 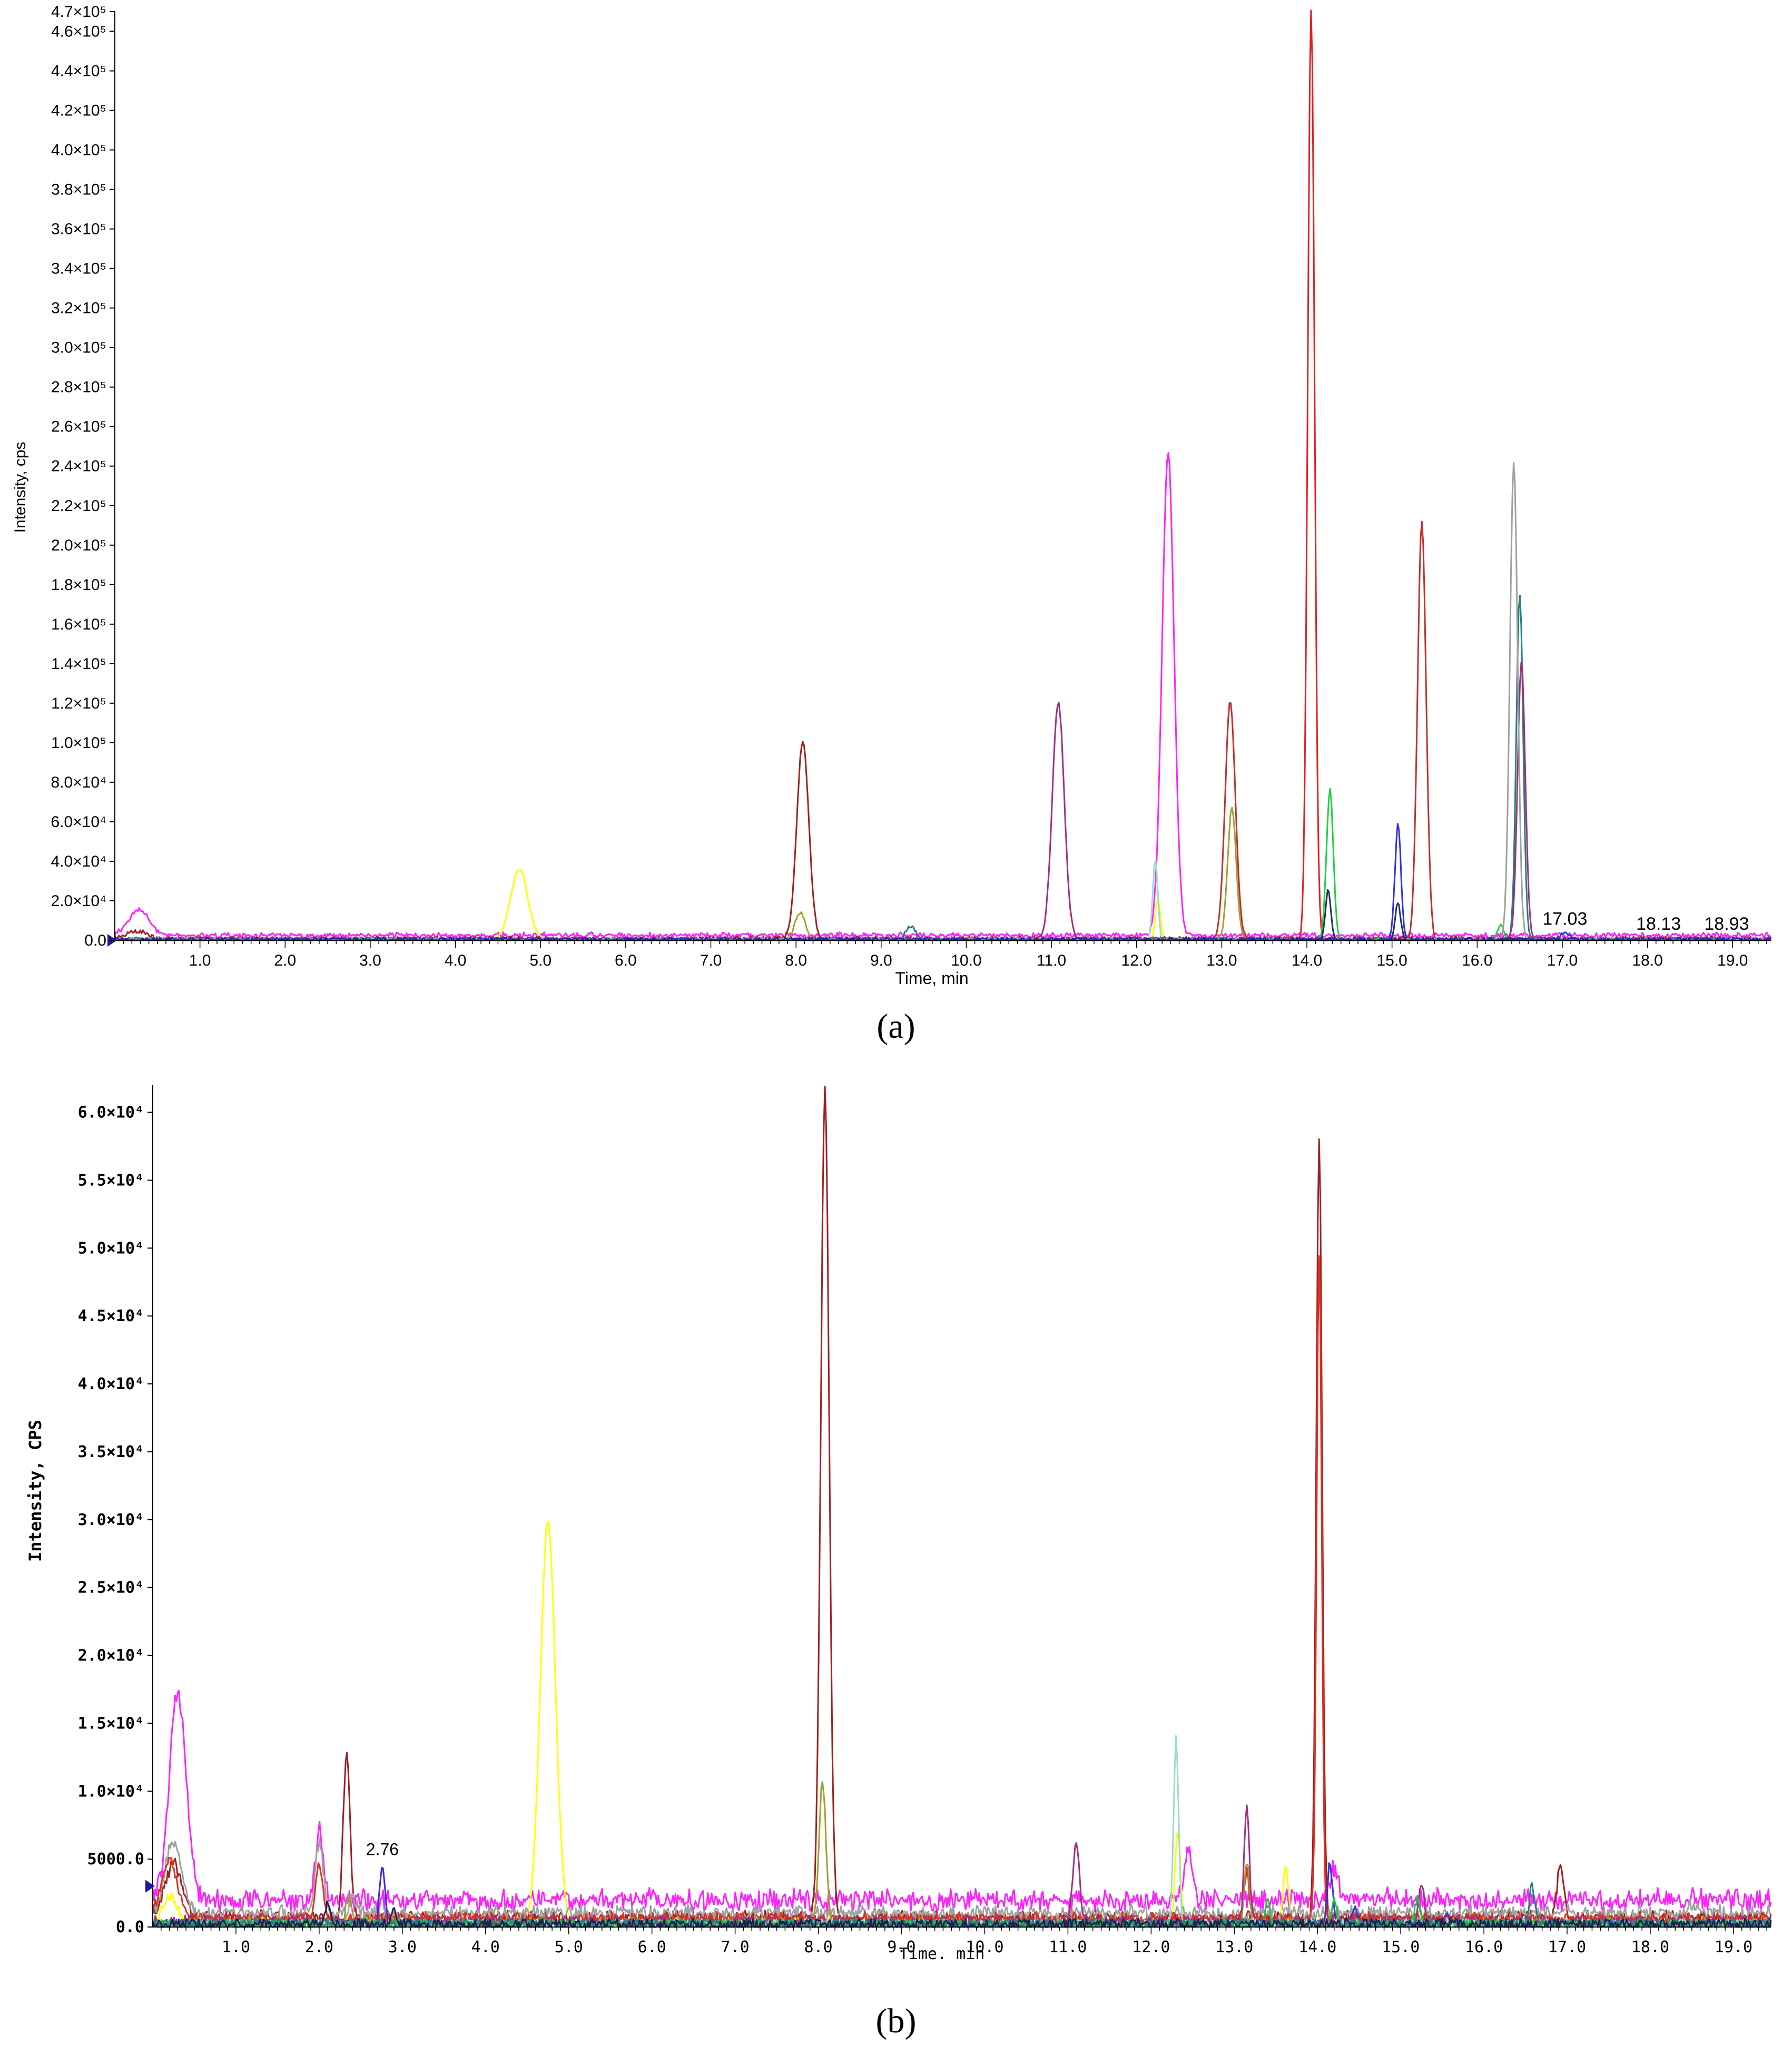 I want to click on y-tick-label: 5.0×10⁴, so click(x=111, y=1248).